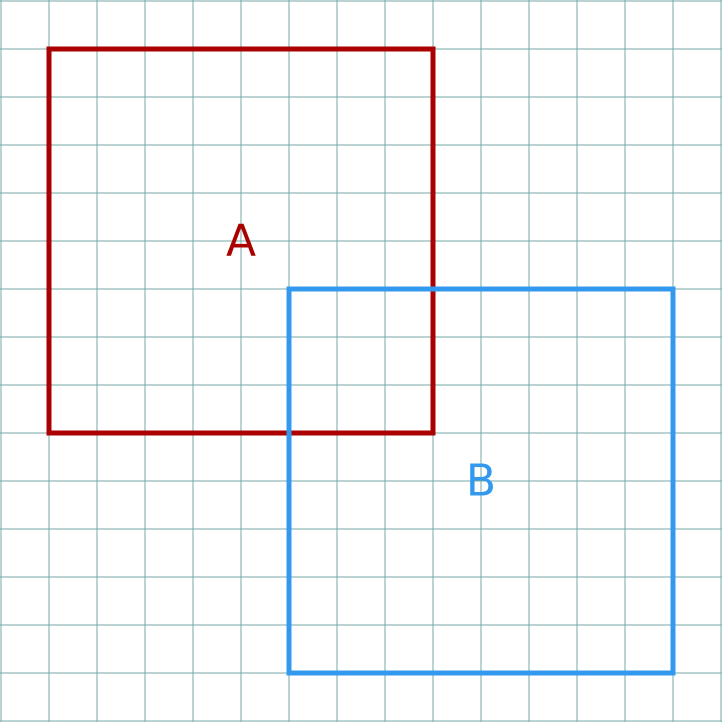 The height and width of the screenshot is (722, 722). I want to click on square-a-label: A, so click(241, 241).